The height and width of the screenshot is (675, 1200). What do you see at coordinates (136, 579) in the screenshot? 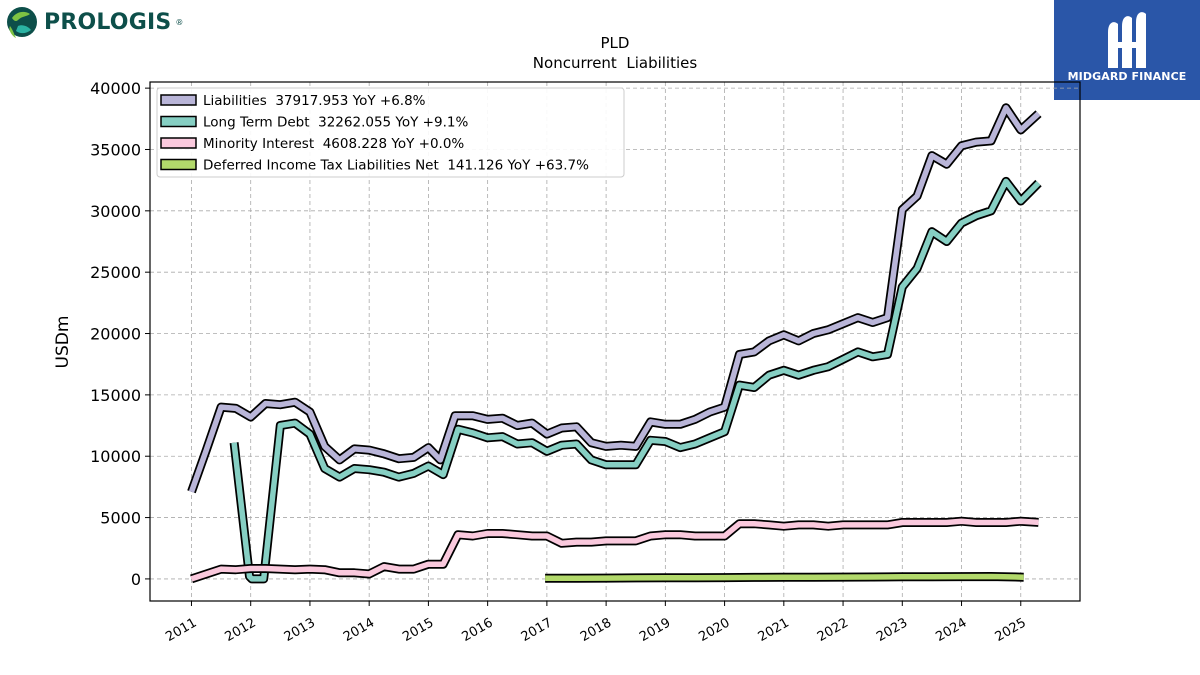
I see `y-tick-label: 0` at bounding box center [136, 579].